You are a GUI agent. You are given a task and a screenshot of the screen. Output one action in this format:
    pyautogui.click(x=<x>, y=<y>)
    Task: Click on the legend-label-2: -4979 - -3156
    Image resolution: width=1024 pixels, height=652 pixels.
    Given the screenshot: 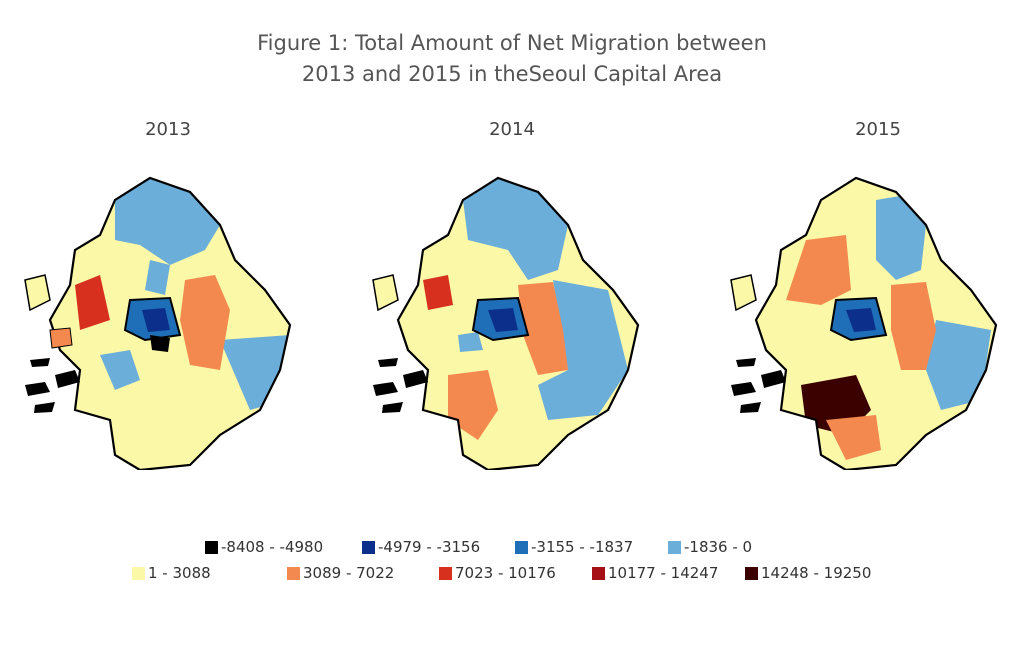 What is the action you would take?
    pyautogui.click(x=429, y=547)
    